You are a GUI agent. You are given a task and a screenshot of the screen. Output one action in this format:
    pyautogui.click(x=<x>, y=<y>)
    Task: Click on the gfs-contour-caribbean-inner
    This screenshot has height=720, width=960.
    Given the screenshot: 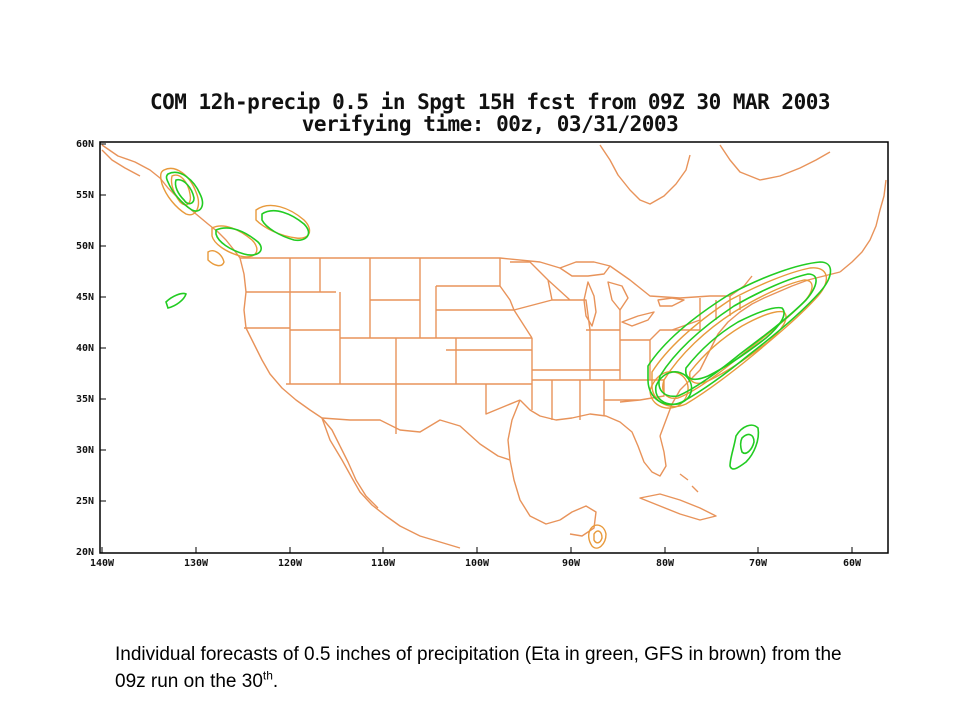 What is the action you would take?
    pyautogui.click(x=598, y=537)
    